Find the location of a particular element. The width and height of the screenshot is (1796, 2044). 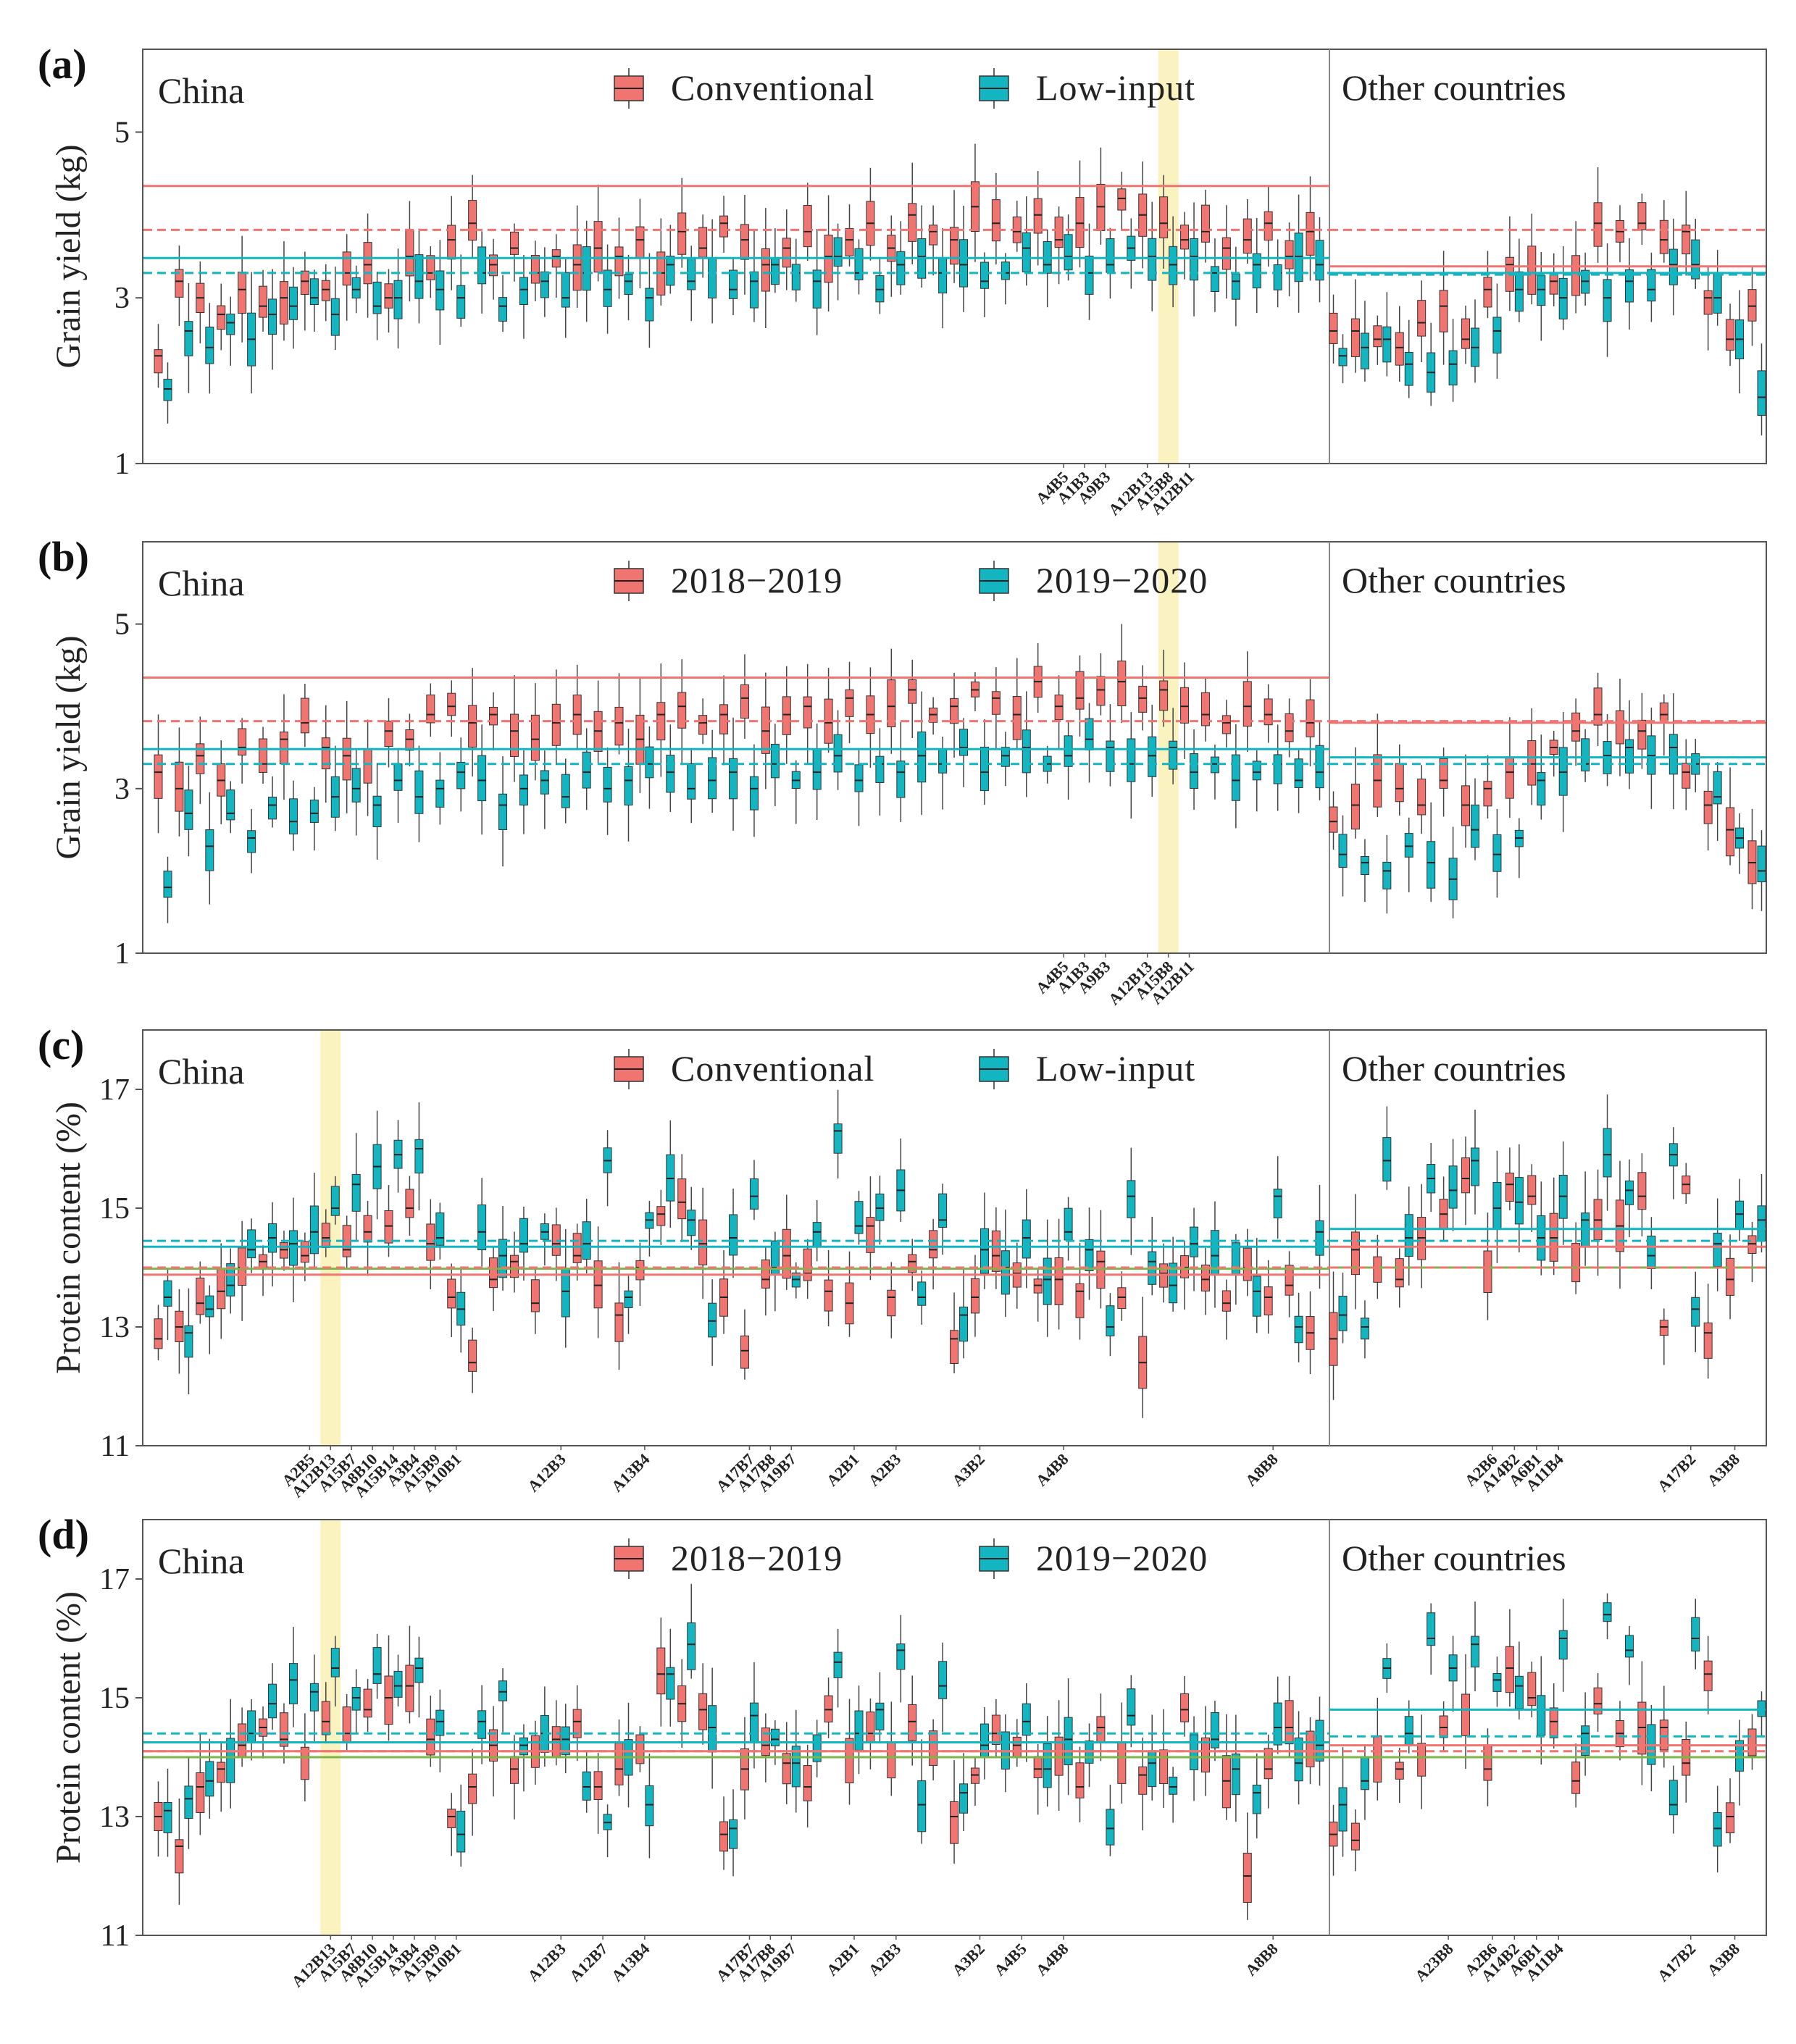

series-a is located at coordinates (955, 767).